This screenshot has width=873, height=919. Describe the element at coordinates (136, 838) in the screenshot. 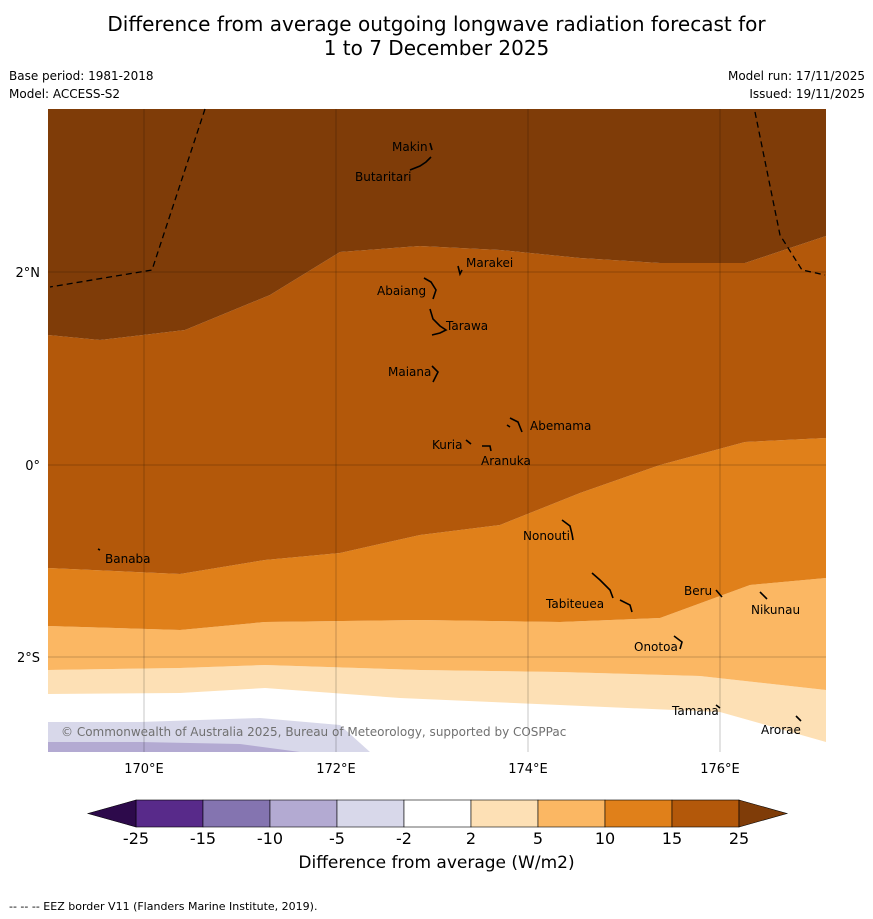

I see `legend-tick-0: -25` at that location.